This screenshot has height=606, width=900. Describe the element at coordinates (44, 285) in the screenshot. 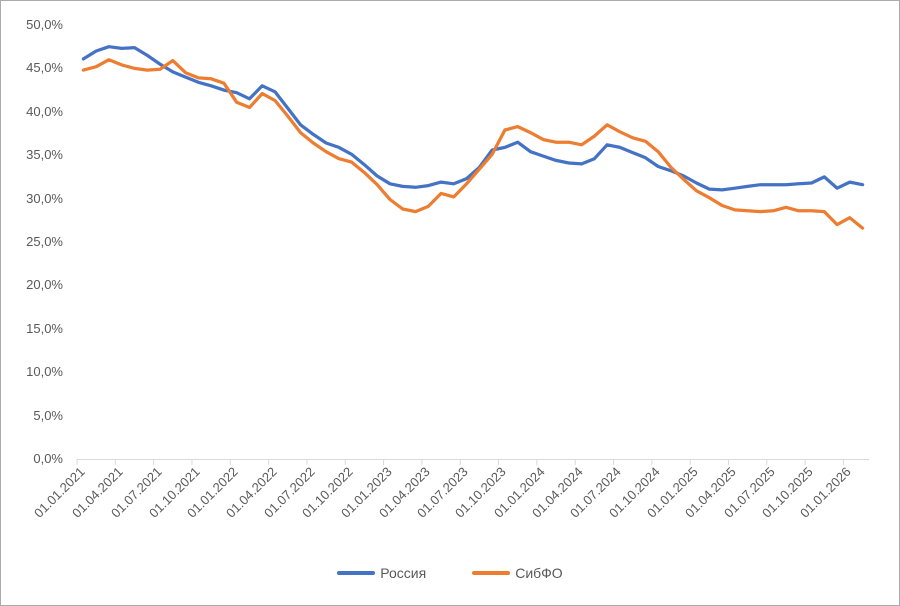

I see `y-axis-tick-label: 20,0%` at that location.